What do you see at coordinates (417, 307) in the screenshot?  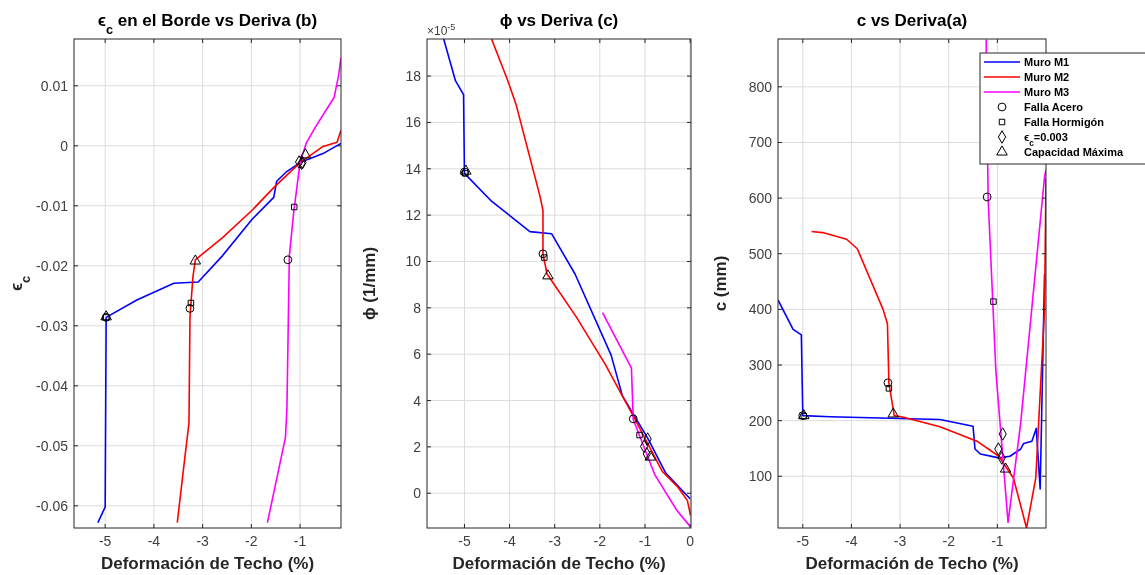 I see `y-tick-label: 8` at bounding box center [417, 307].